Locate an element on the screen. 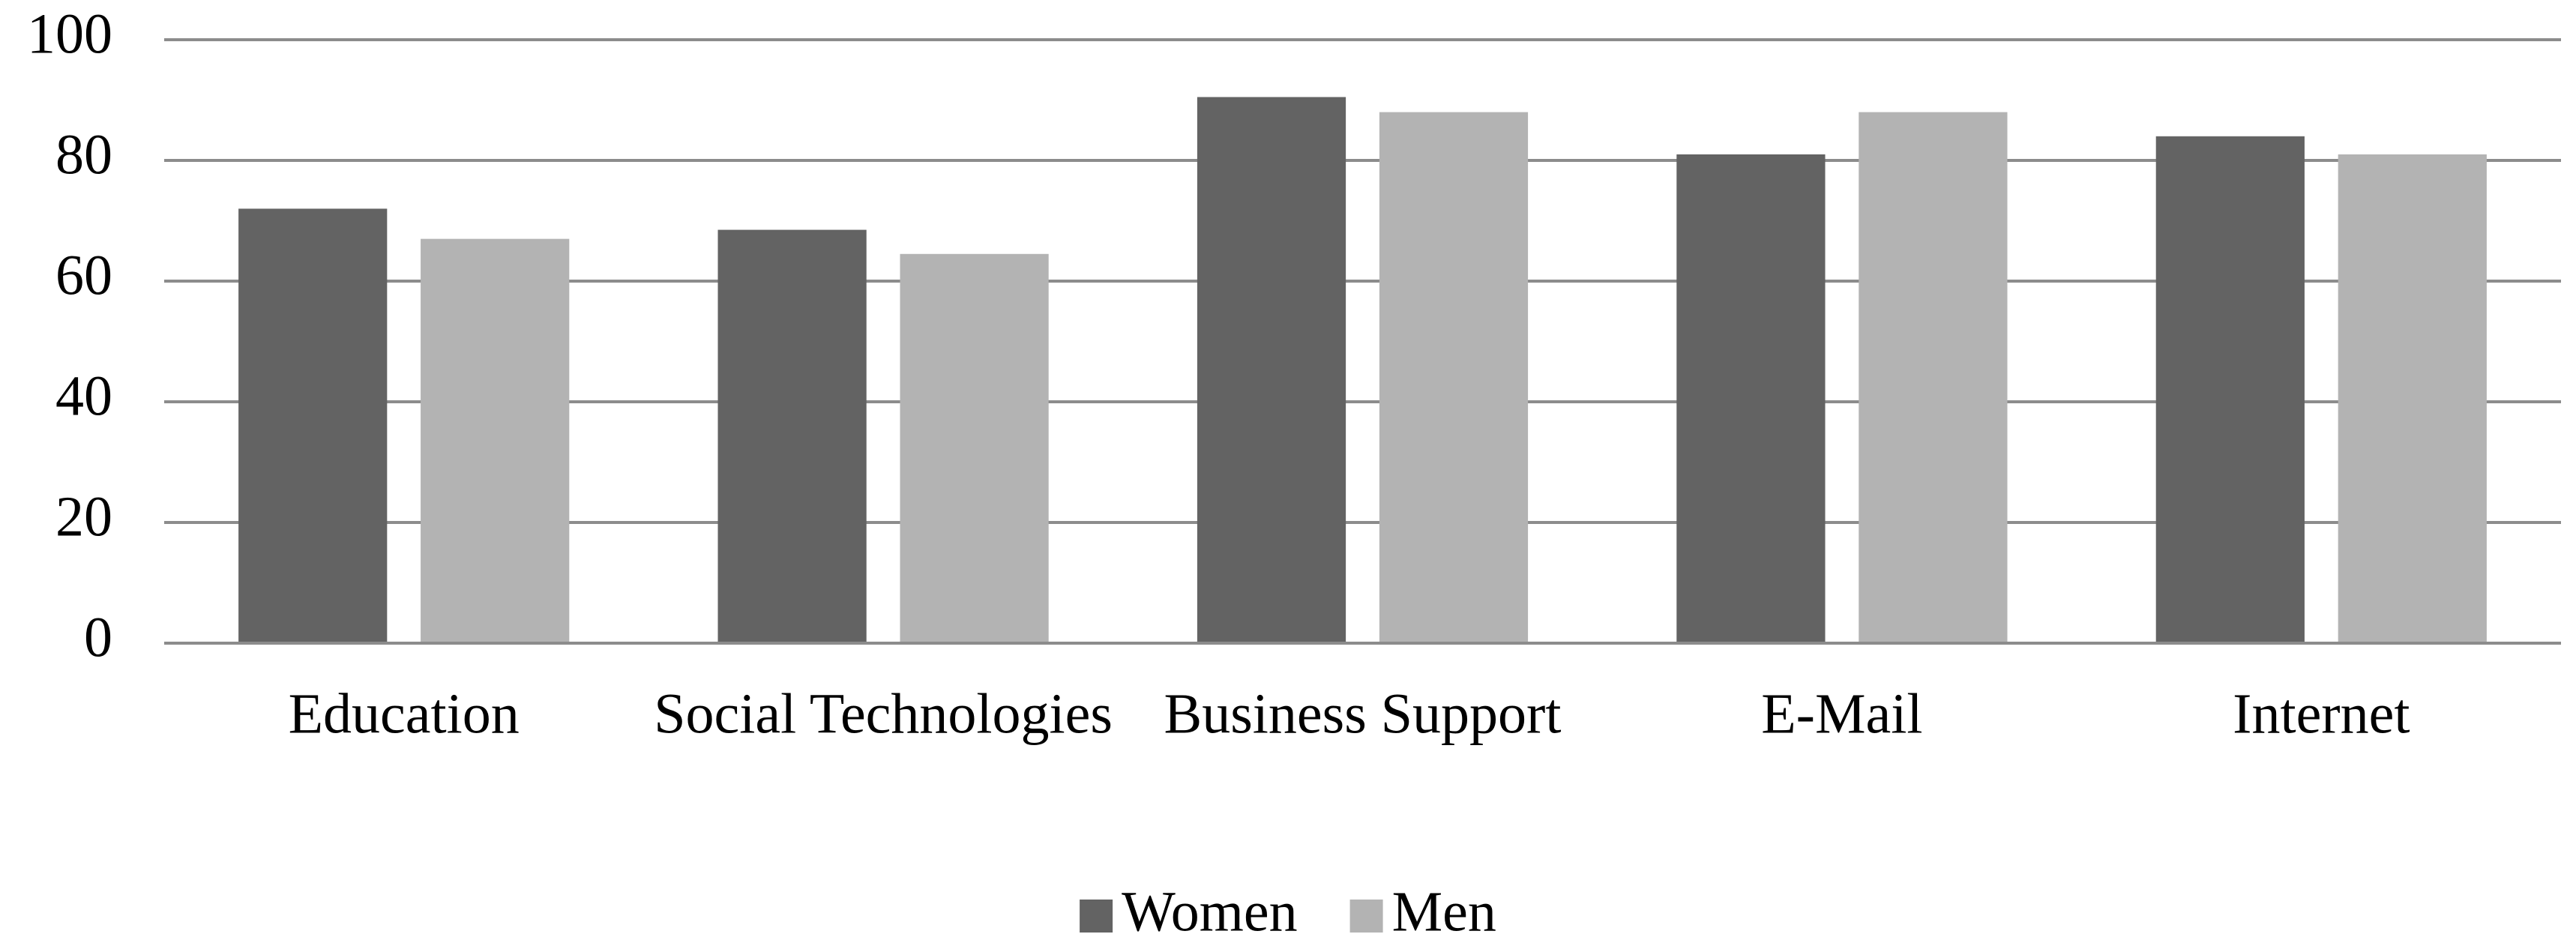  legend: Women Men is located at coordinates (1288, 911).